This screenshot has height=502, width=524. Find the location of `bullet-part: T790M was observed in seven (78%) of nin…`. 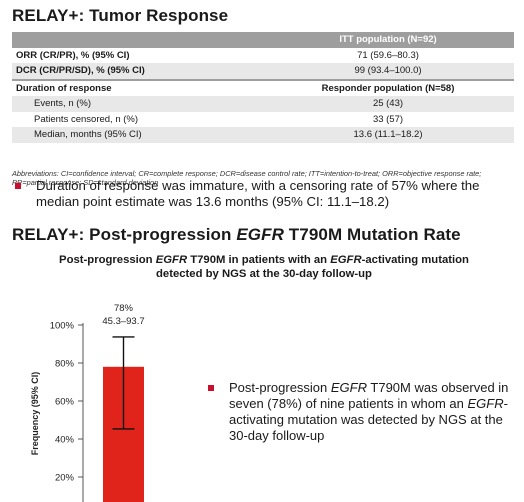

bullet-part: T790M was observed in seven (78%) of nin… is located at coordinates (369, 395).